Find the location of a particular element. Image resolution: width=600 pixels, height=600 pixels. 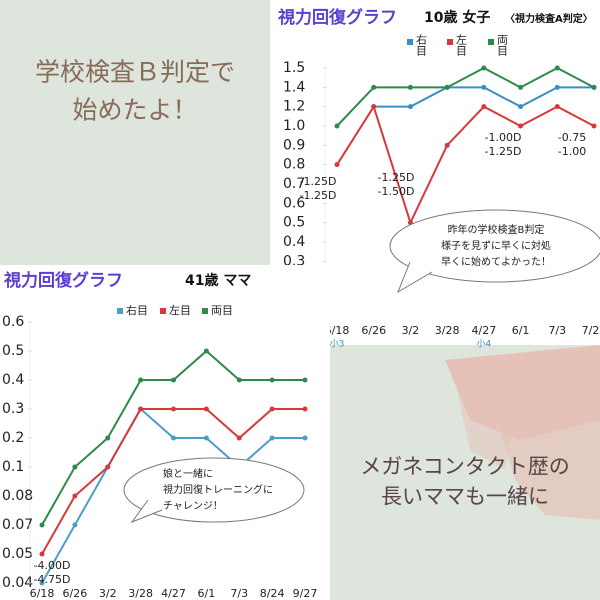

y-tick-label: 0.04 is located at coordinates (17, 583).